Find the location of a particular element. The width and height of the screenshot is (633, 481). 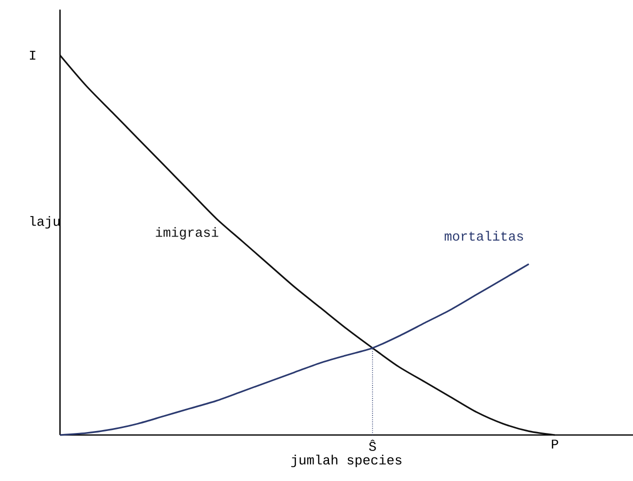

series-label: mortalitas is located at coordinates (483, 235).